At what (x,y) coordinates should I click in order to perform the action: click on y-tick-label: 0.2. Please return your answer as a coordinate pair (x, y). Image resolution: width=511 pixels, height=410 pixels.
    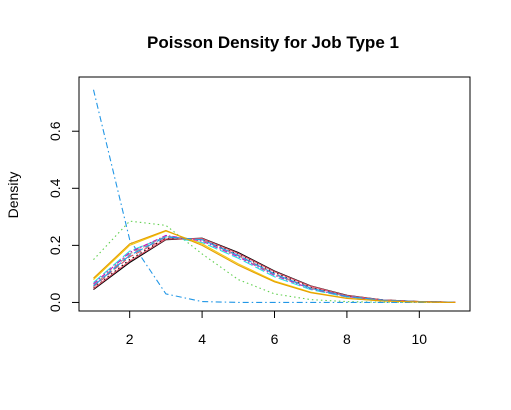
    Looking at the image, I should click on (55, 245).